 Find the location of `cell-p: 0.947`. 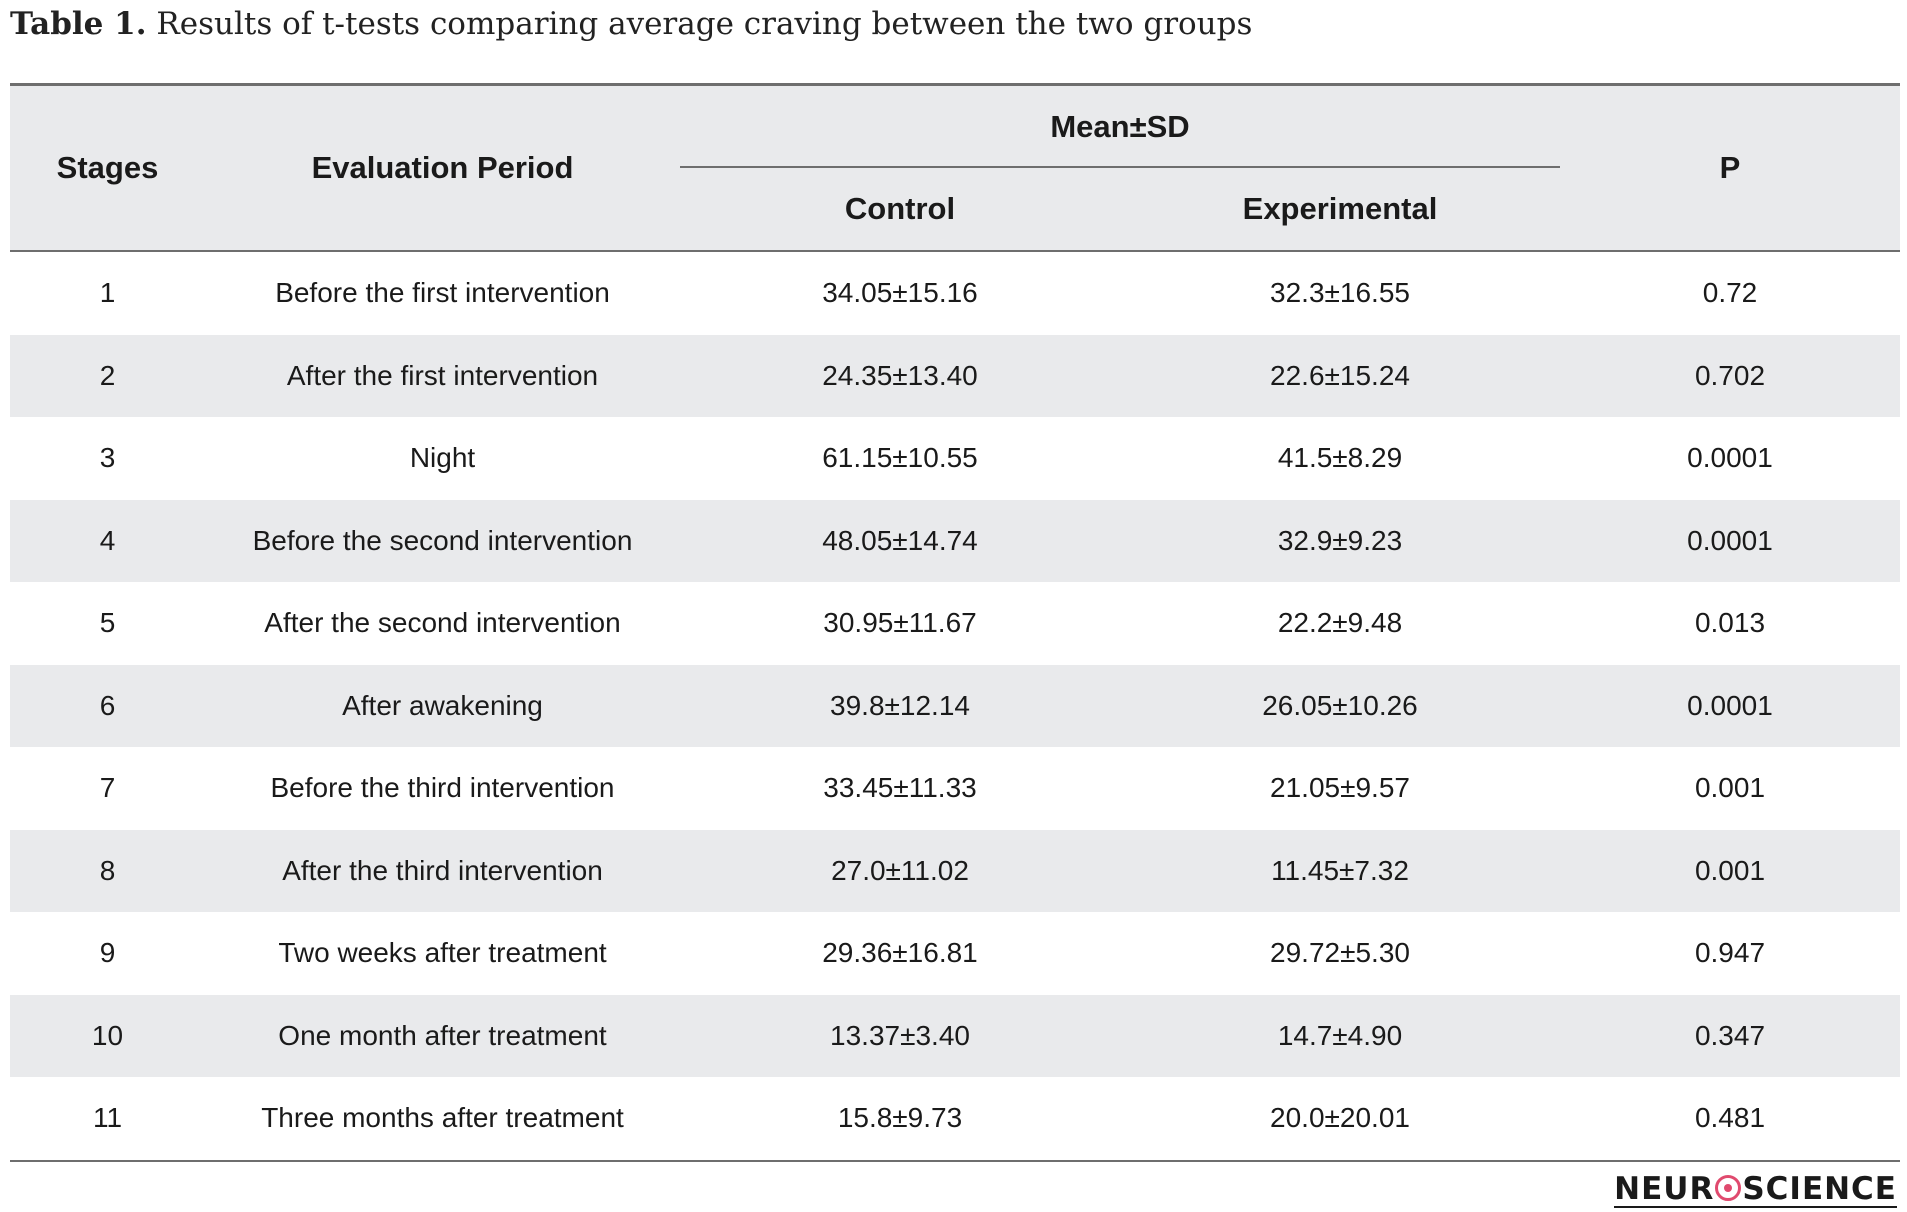

cell-p: 0.947 is located at coordinates (1730, 953).